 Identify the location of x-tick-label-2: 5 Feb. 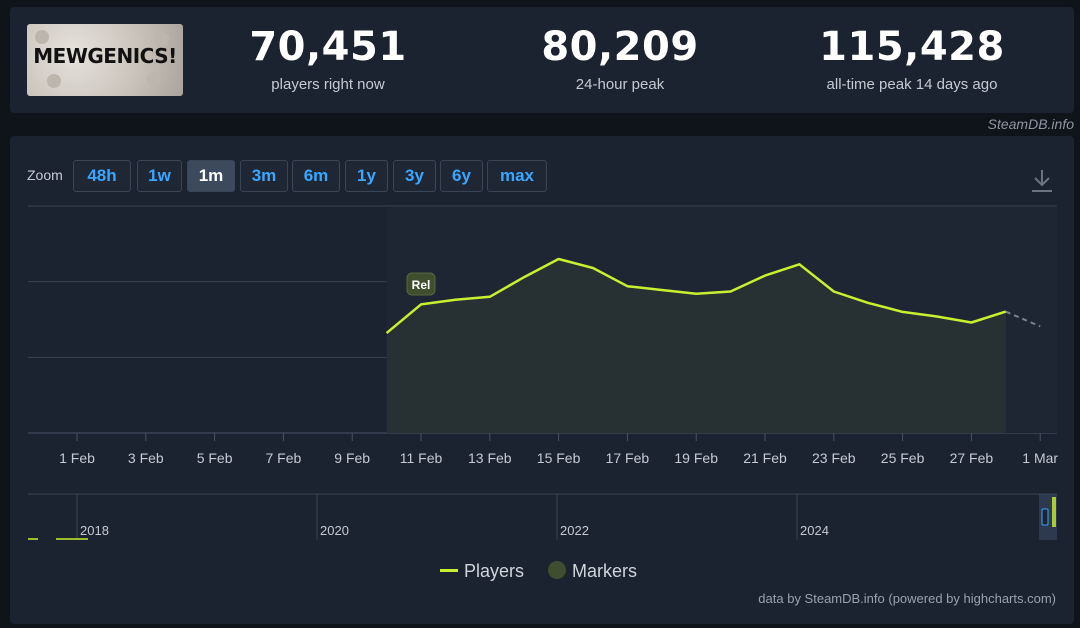
(215, 458).